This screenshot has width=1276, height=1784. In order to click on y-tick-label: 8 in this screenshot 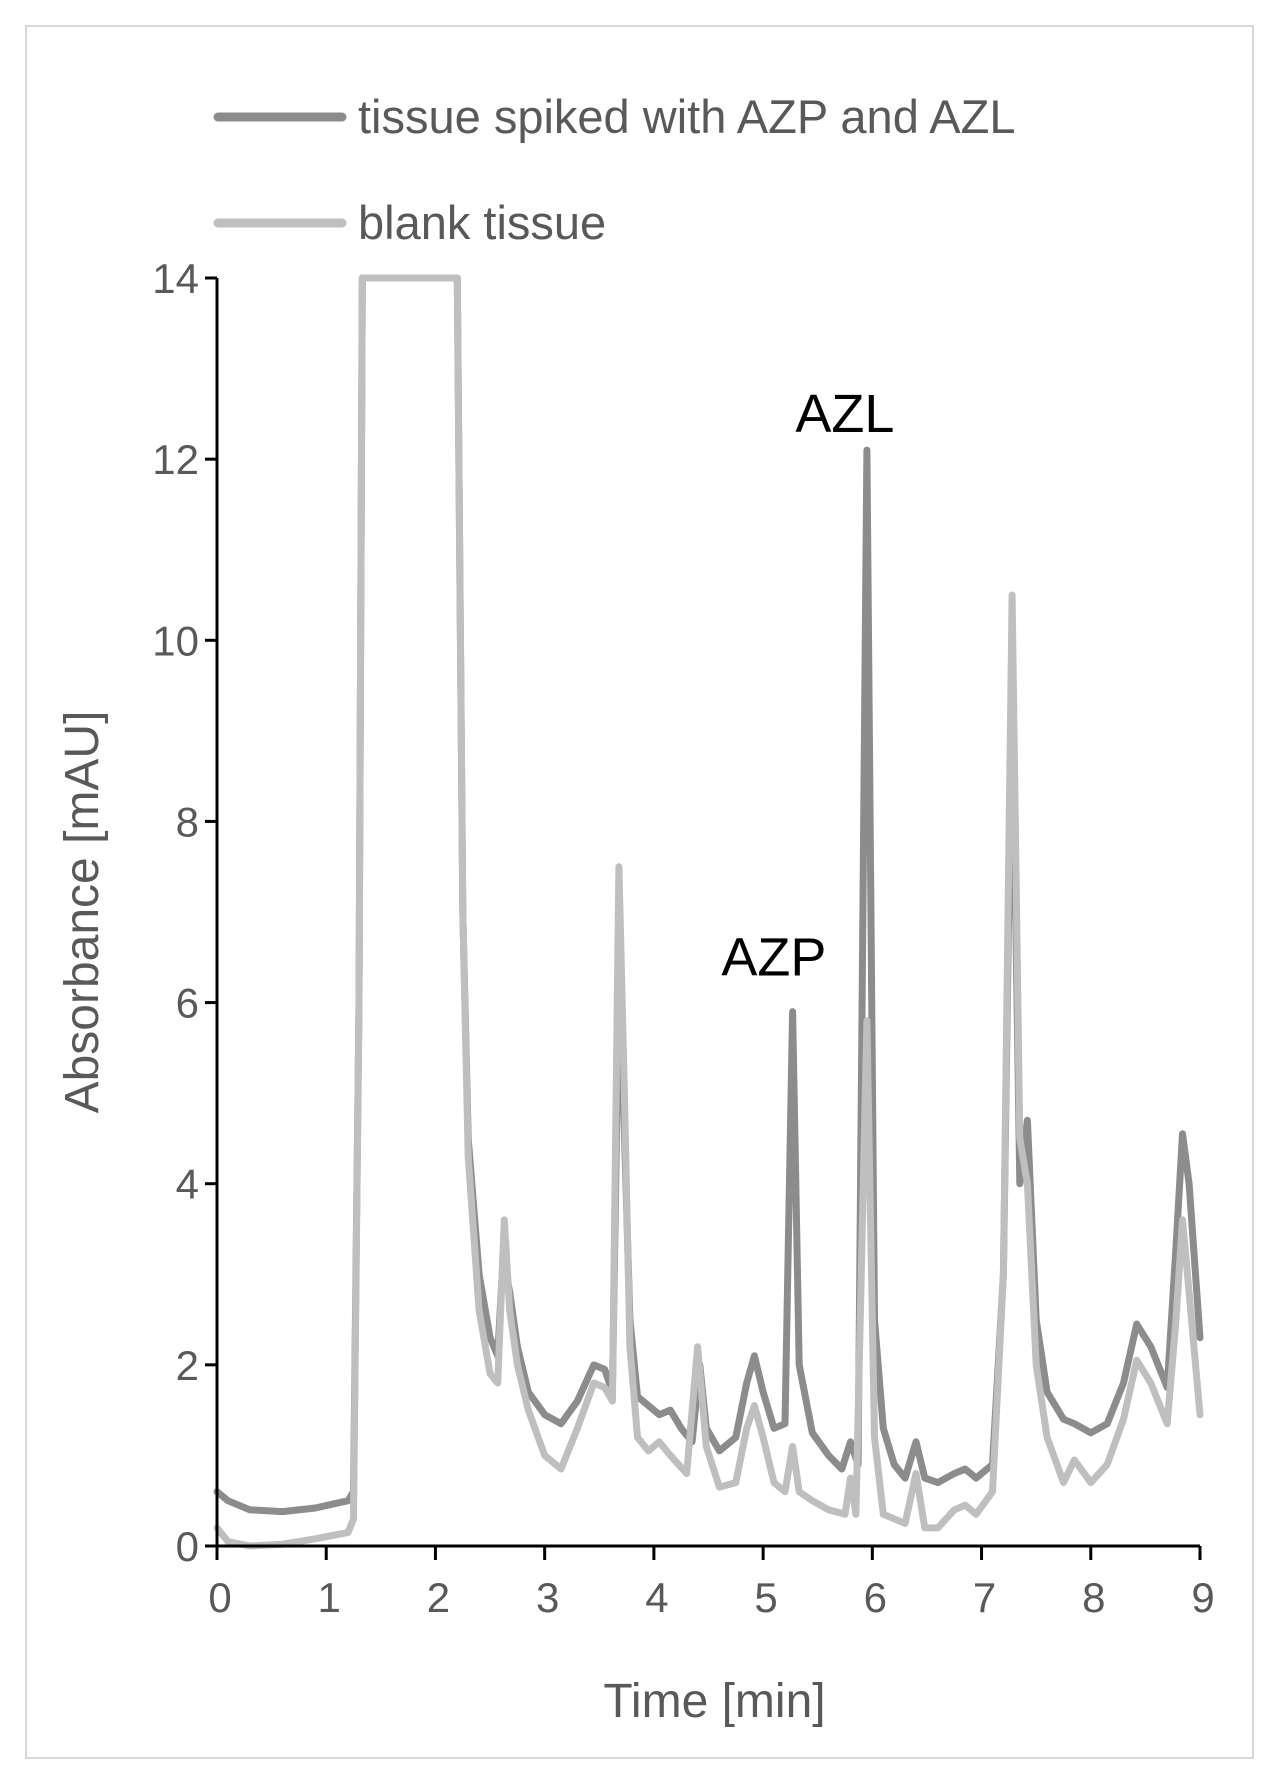, I will do `click(187, 821)`.